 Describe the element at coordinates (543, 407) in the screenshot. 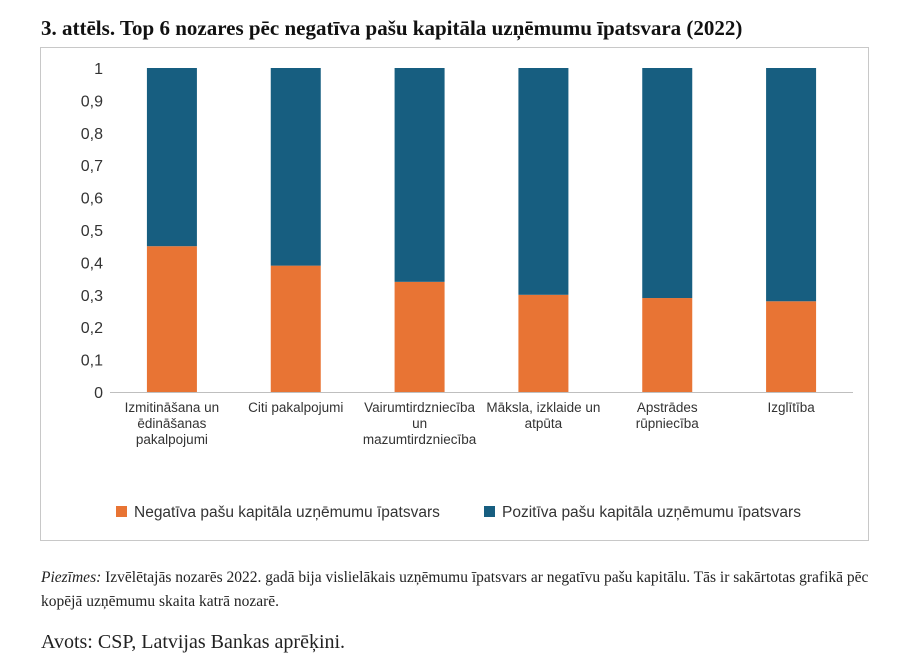

I see `x-category-label: Māksla, izklaide un` at that location.